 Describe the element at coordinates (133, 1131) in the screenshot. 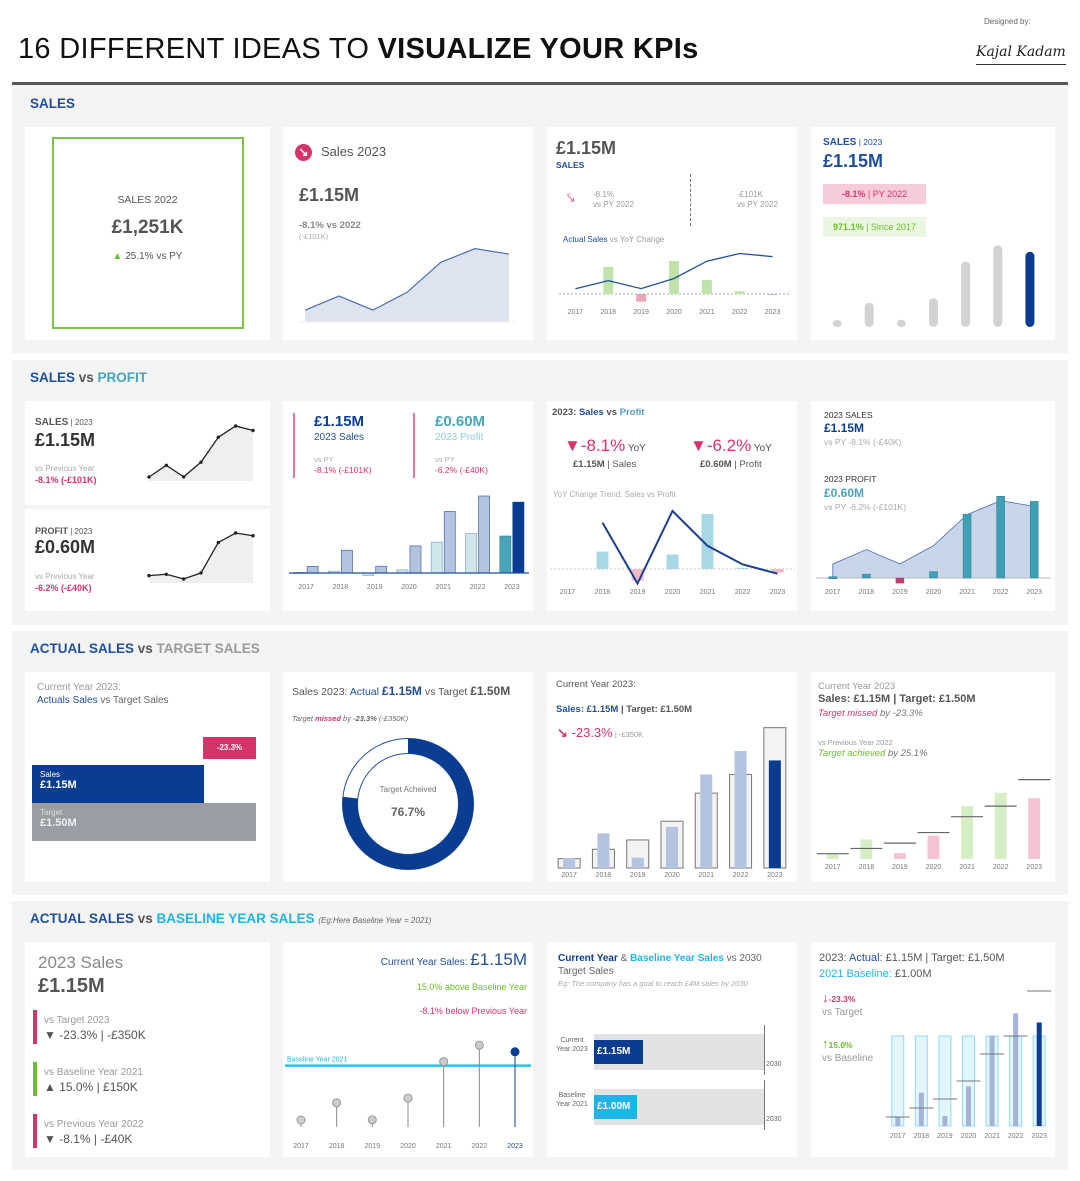

I see `comparison-item: vs Previous Year 2022 ▼ -8.1% | -£40K` at that location.